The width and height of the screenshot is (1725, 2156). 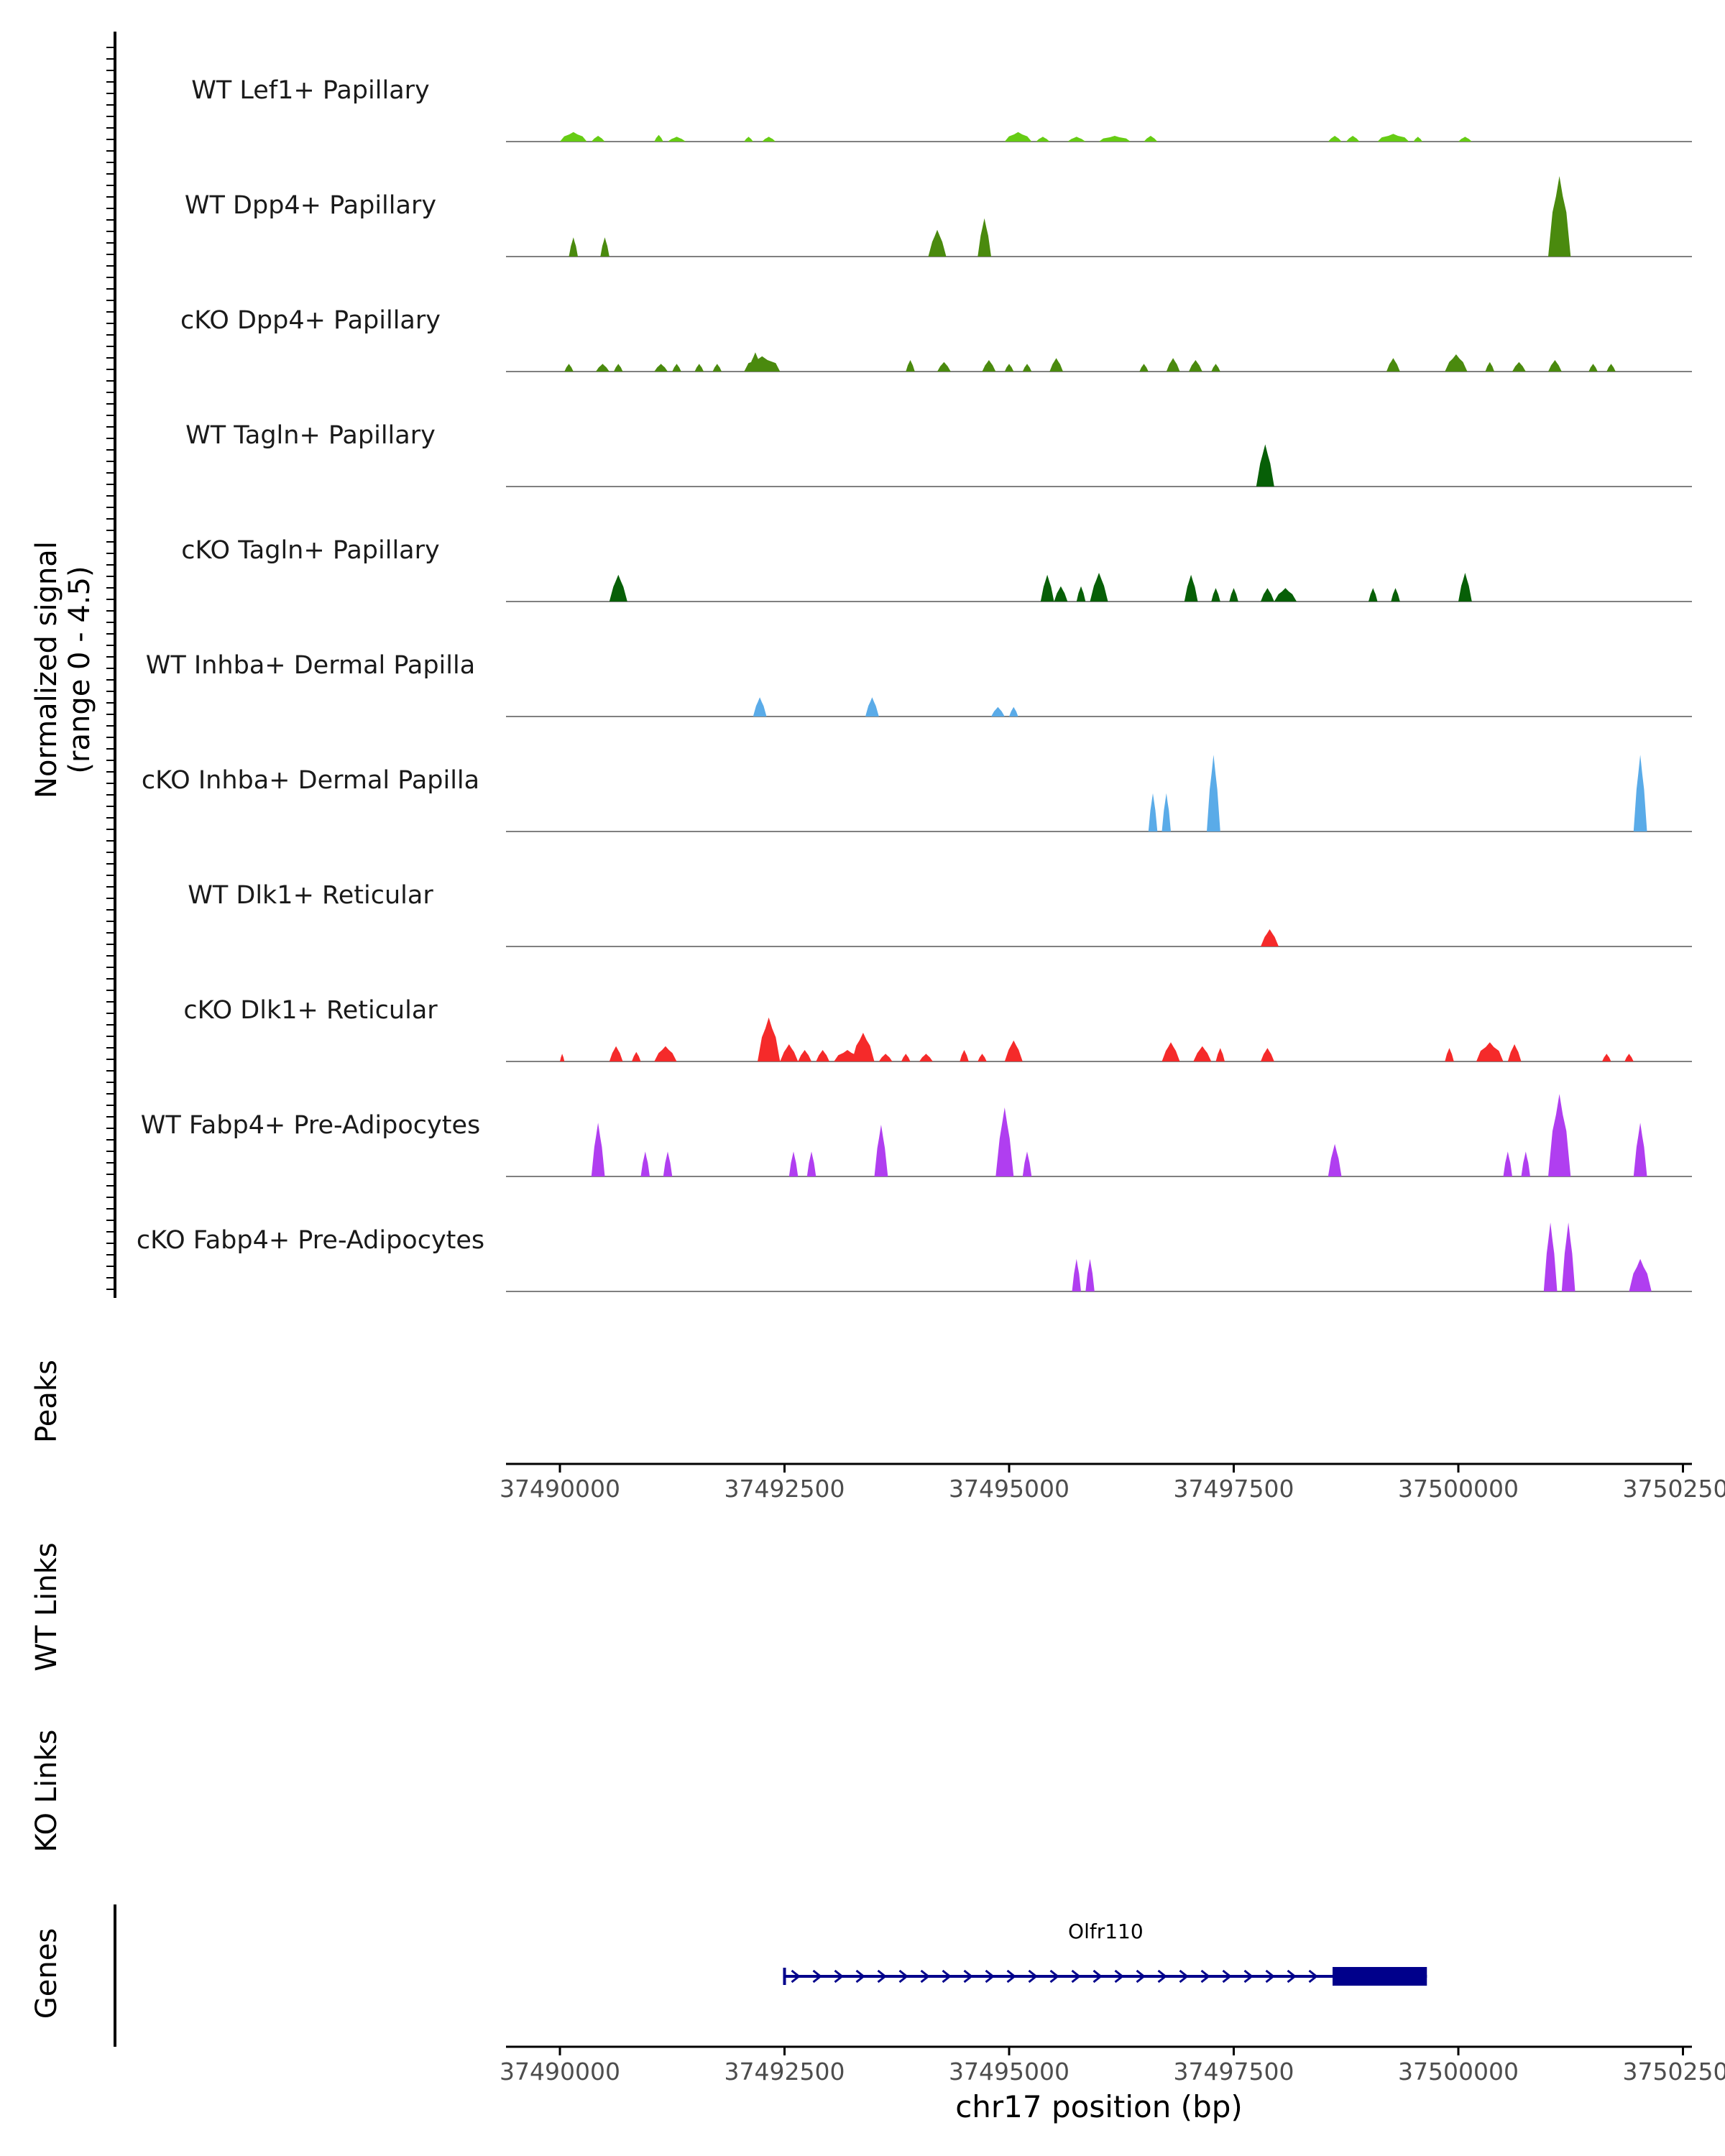 I want to click on track-10: WT Fabp4+ Pre-Adipocytes, so click(x=916, y=1136).